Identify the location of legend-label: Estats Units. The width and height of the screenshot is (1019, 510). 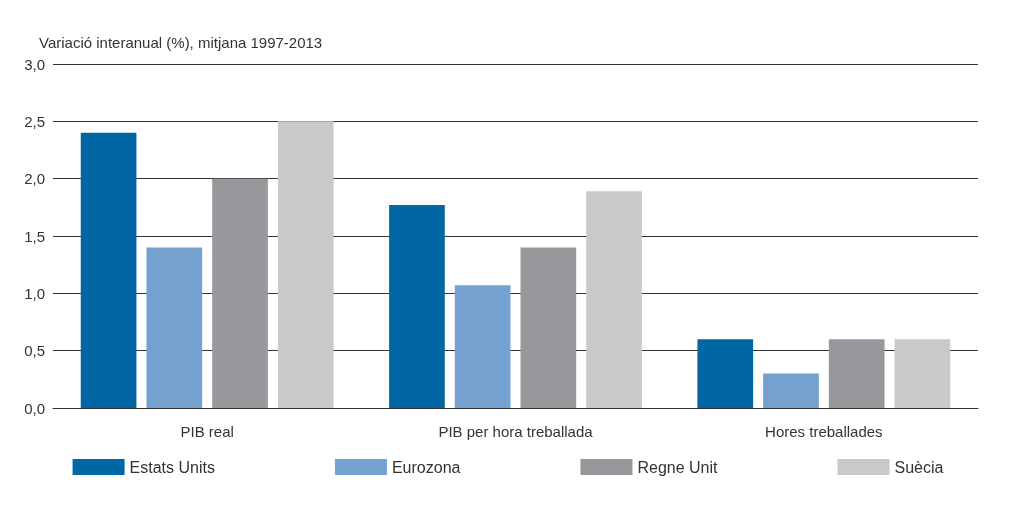
(172, 467).